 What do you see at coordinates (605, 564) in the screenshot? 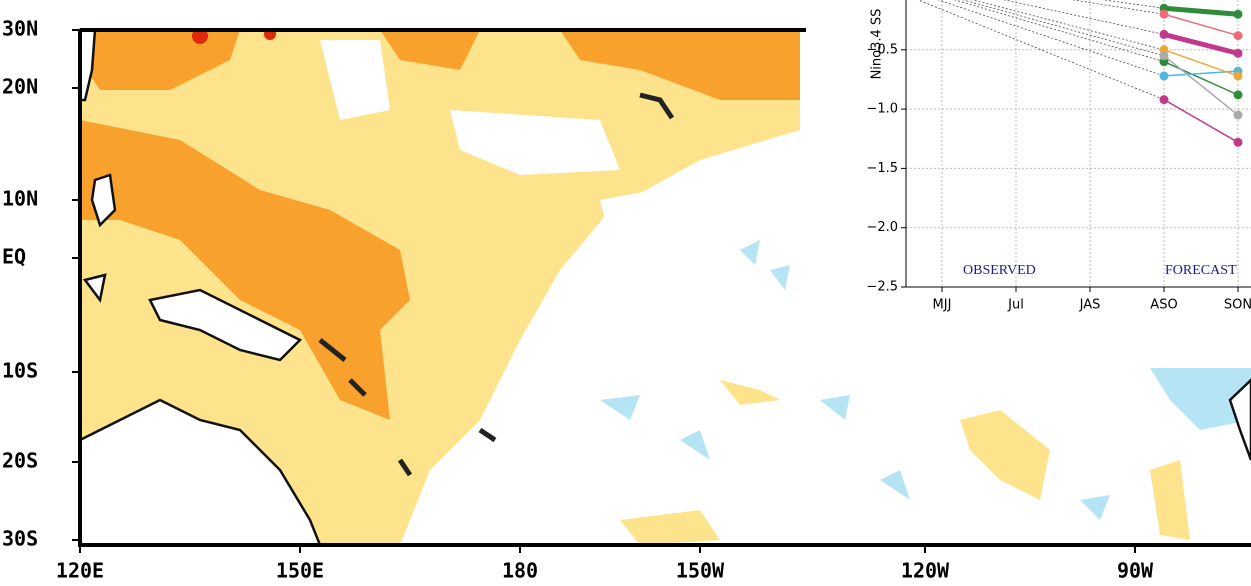
I see `lon-axis: 120E 150E 180 150W 120W 90W` at bounding box center [605, 564].